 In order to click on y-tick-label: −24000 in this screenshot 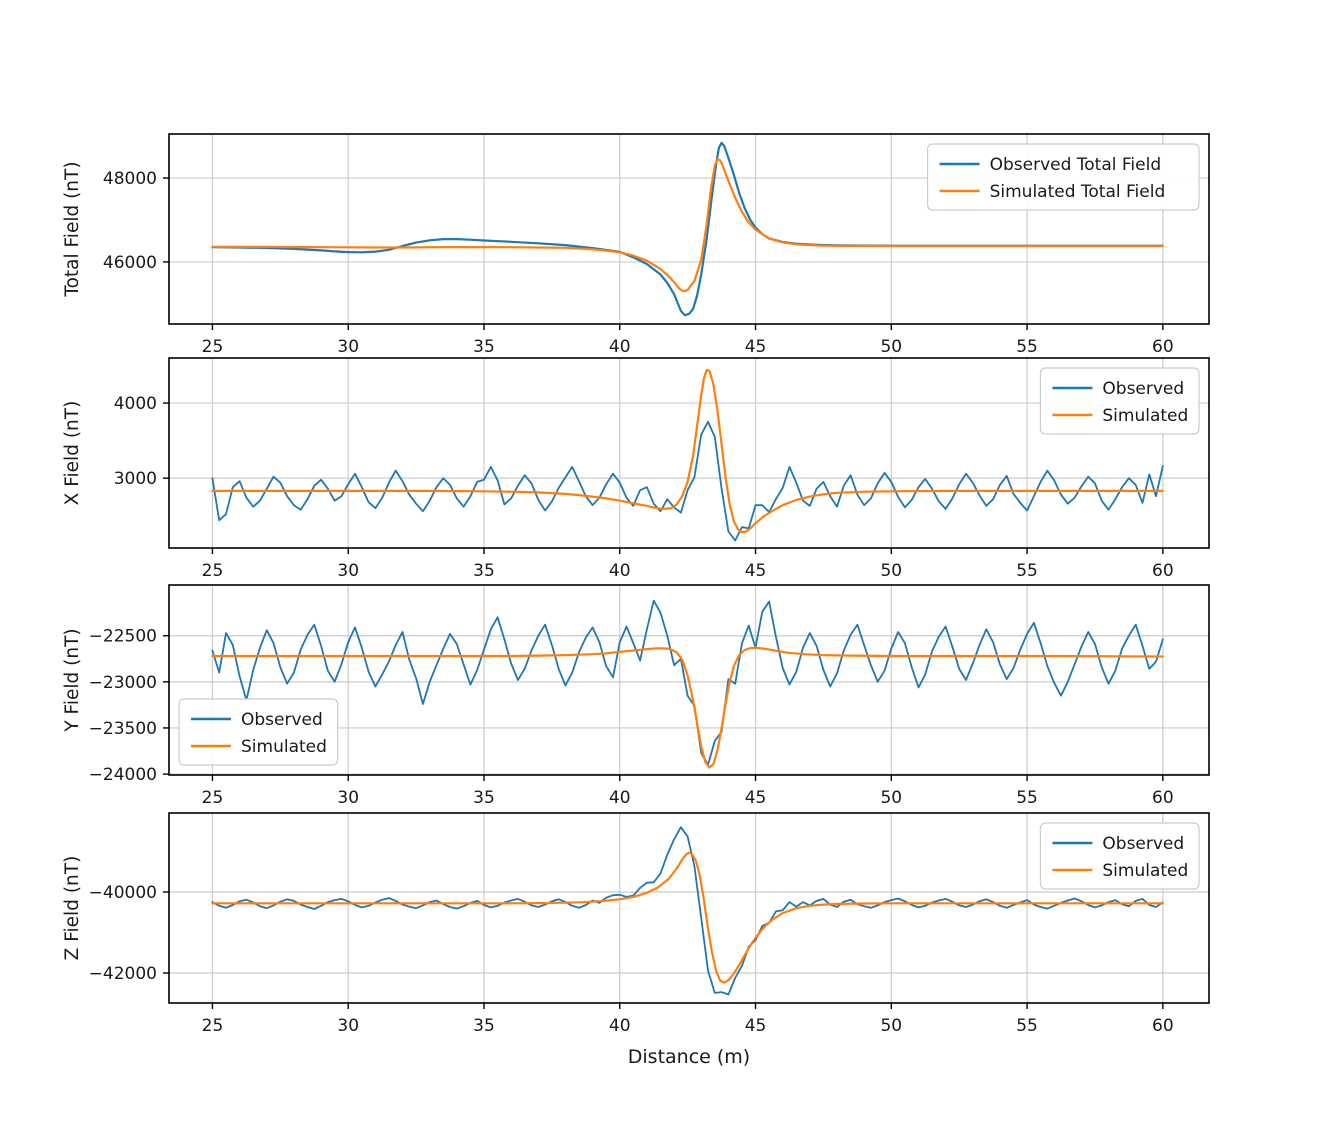, I will do `click(123, 775)`.